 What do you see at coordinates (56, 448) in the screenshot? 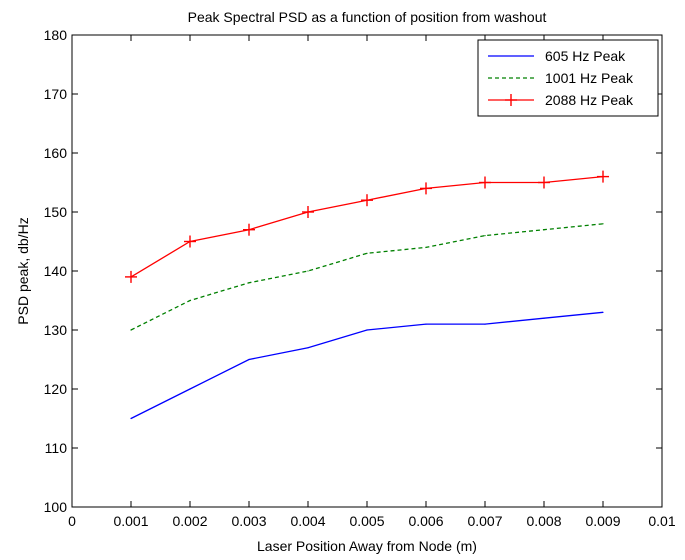
I see `y-tick-label: 110` at bounding box center [56, 448].